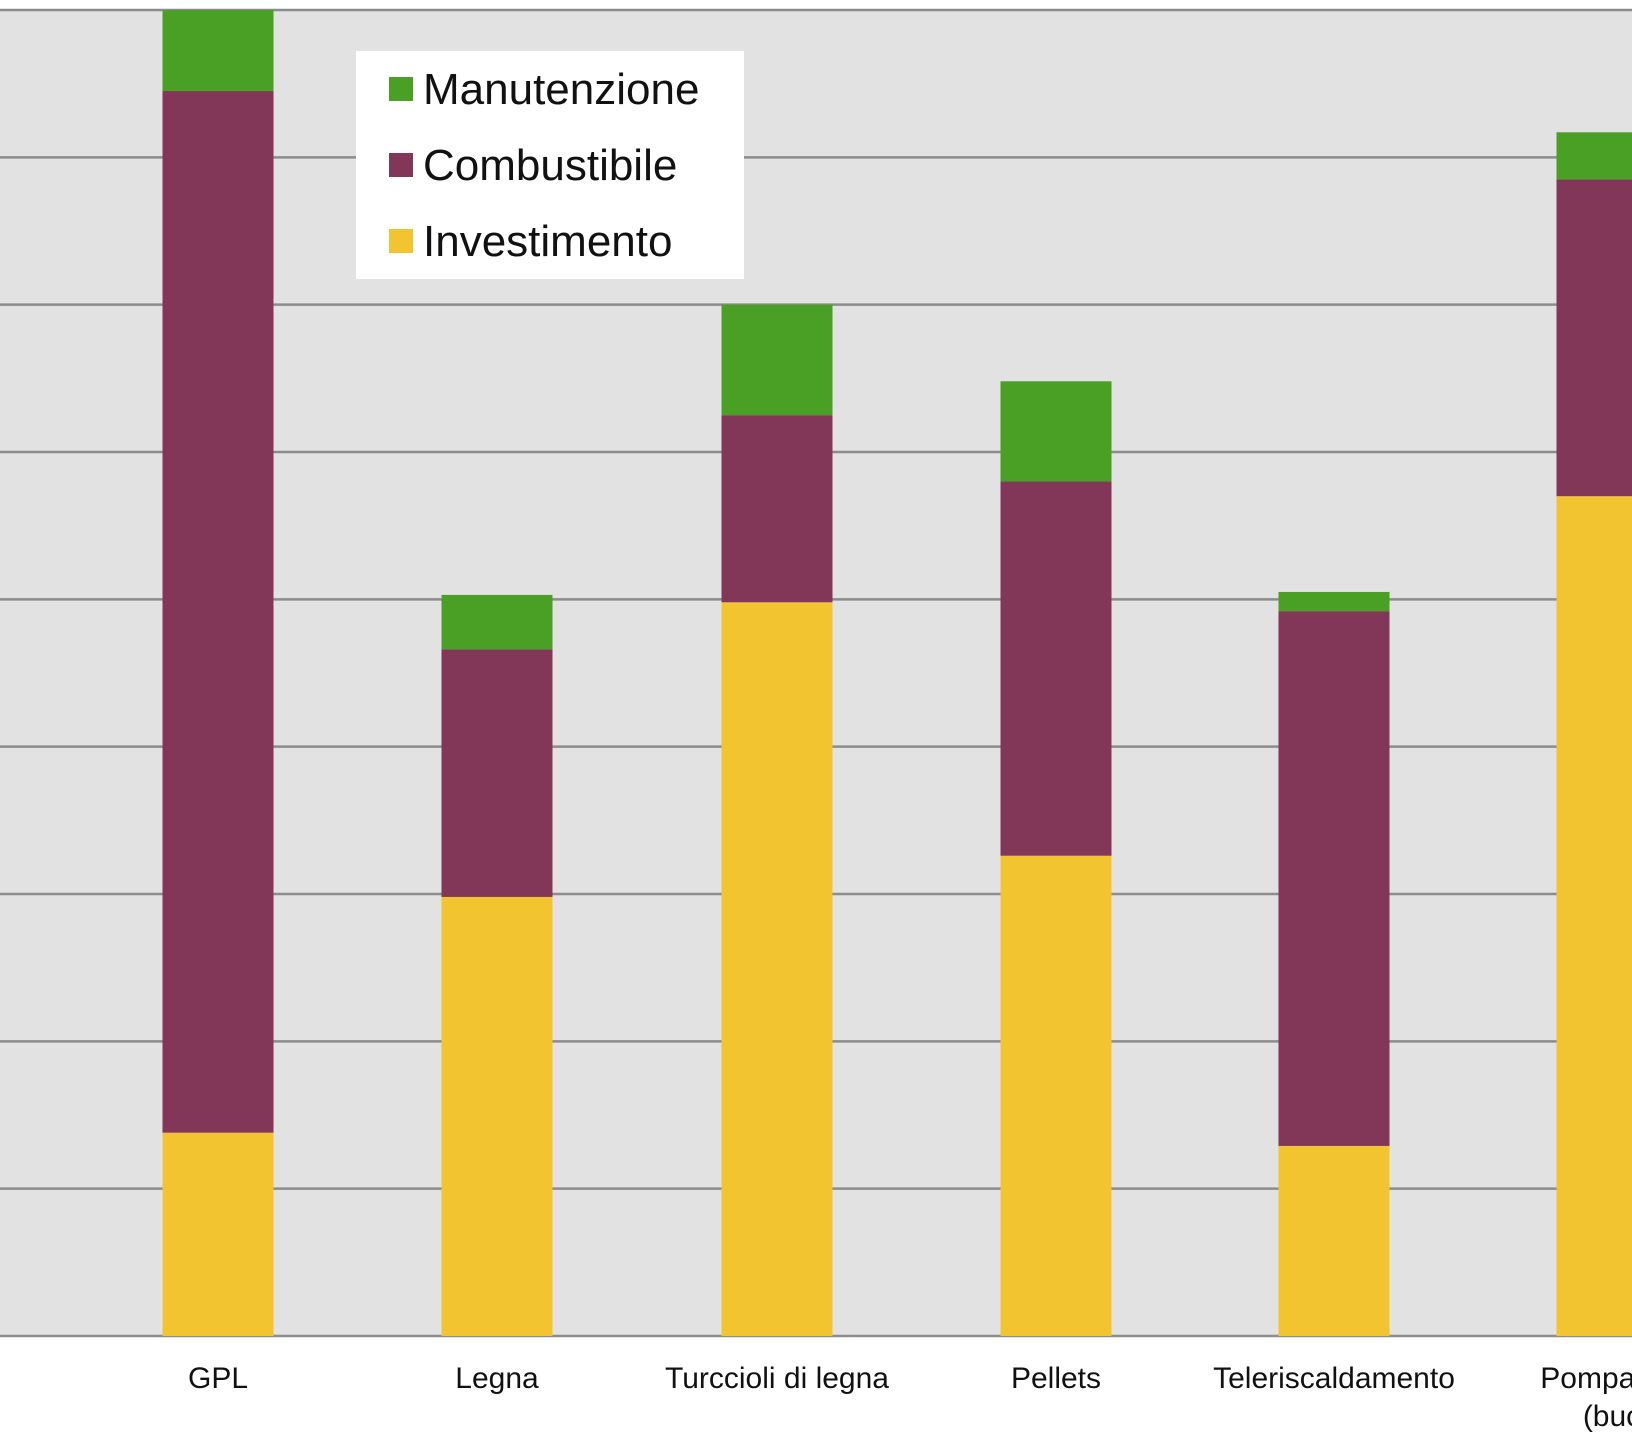  I want to click on x-tick-label: Legna, so click(497, 1378).